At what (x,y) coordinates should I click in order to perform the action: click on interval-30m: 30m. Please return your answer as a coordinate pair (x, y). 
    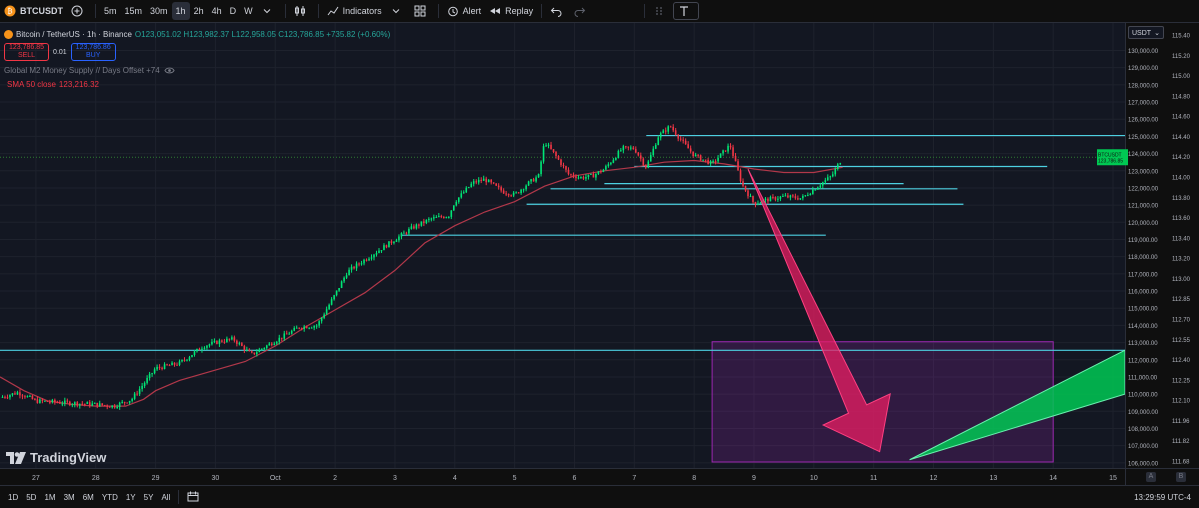
    Looking at the image, I should click on (159, 11).